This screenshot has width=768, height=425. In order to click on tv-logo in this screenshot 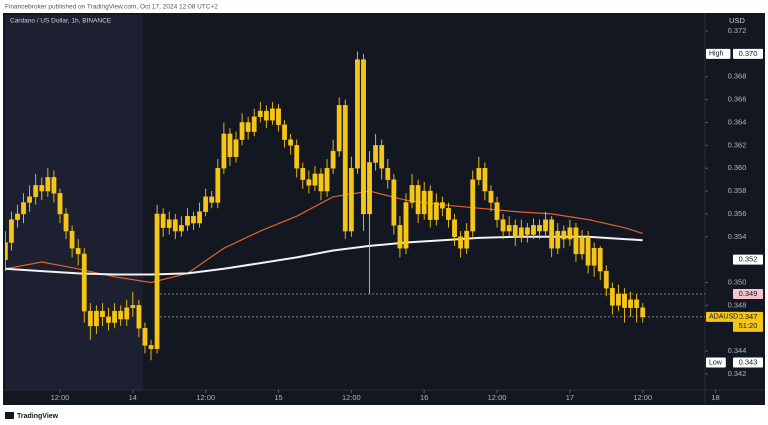, I will do `click(9, 415)`.